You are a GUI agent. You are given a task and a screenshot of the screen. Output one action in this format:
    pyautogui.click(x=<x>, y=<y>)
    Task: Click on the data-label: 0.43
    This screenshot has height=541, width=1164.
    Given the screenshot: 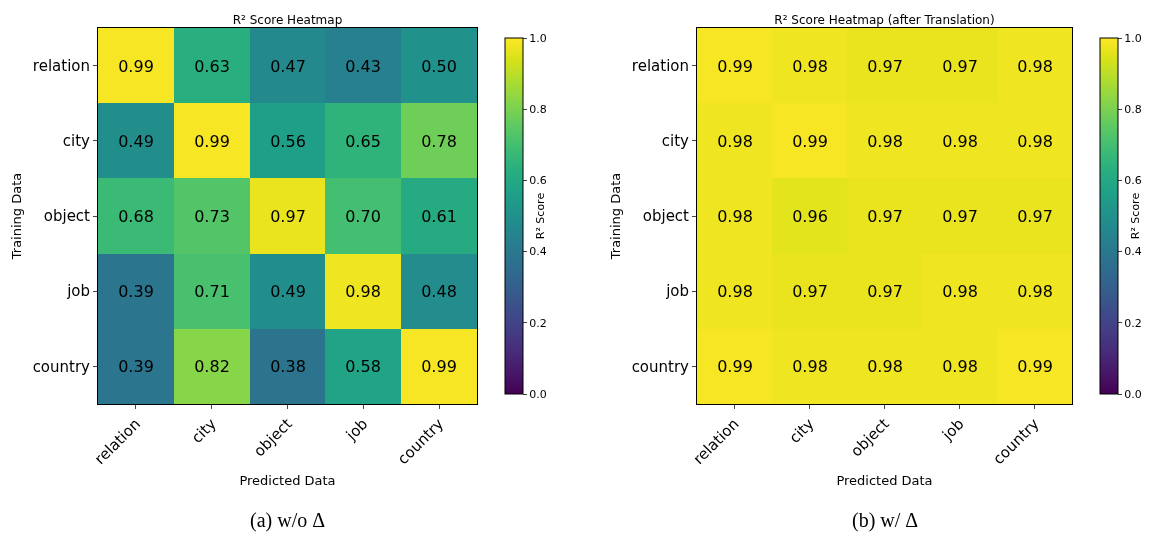 What is the action you would take?
    pyautogui.click(x=363, y=66)
    